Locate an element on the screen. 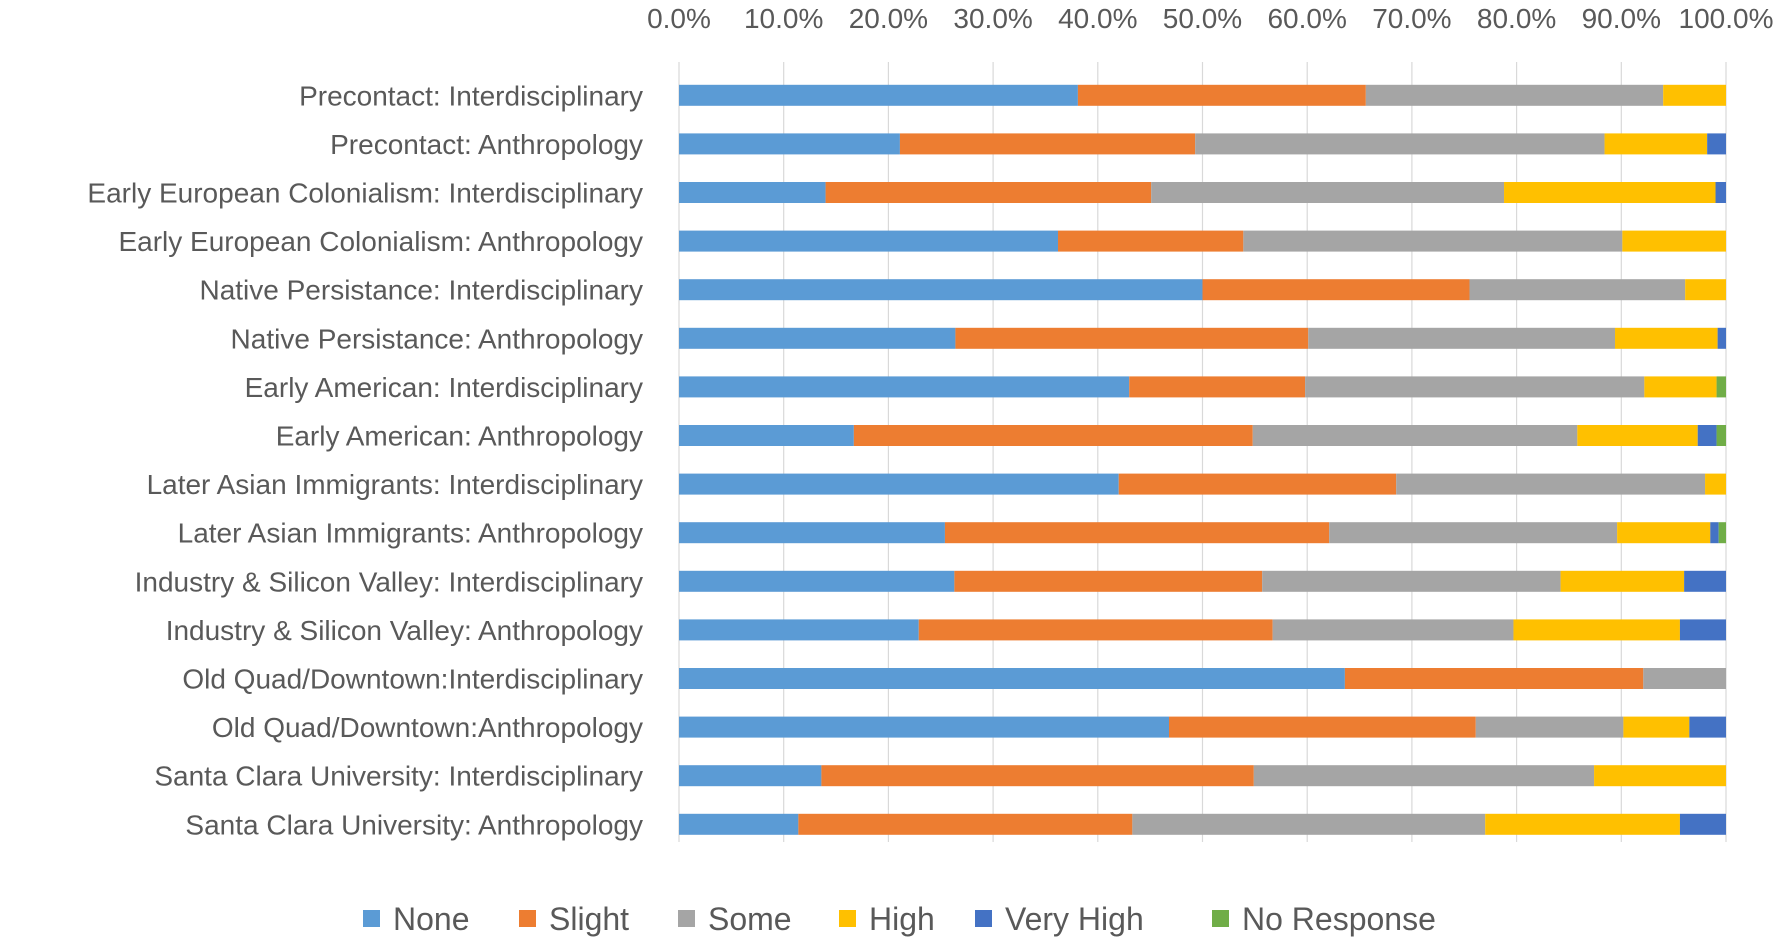  legend-item-high: High is located at coordinates (887, 919).